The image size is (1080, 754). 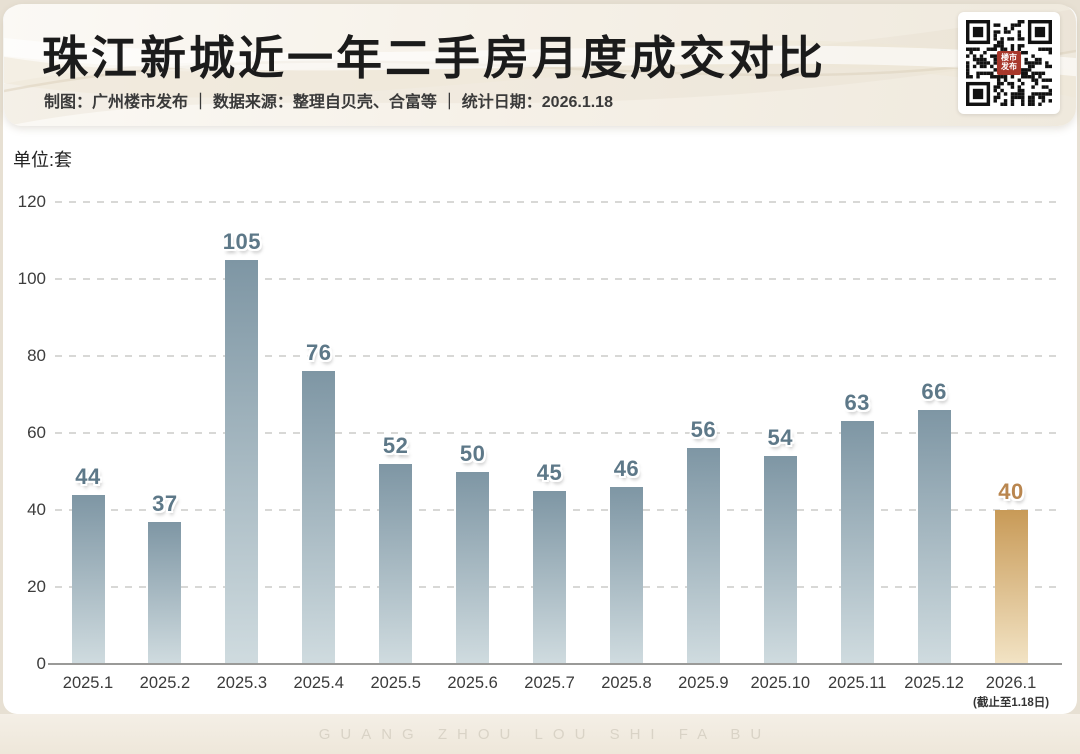 I want to click on bar-value-label-2025.3: 105, so click(x=241, y=241).